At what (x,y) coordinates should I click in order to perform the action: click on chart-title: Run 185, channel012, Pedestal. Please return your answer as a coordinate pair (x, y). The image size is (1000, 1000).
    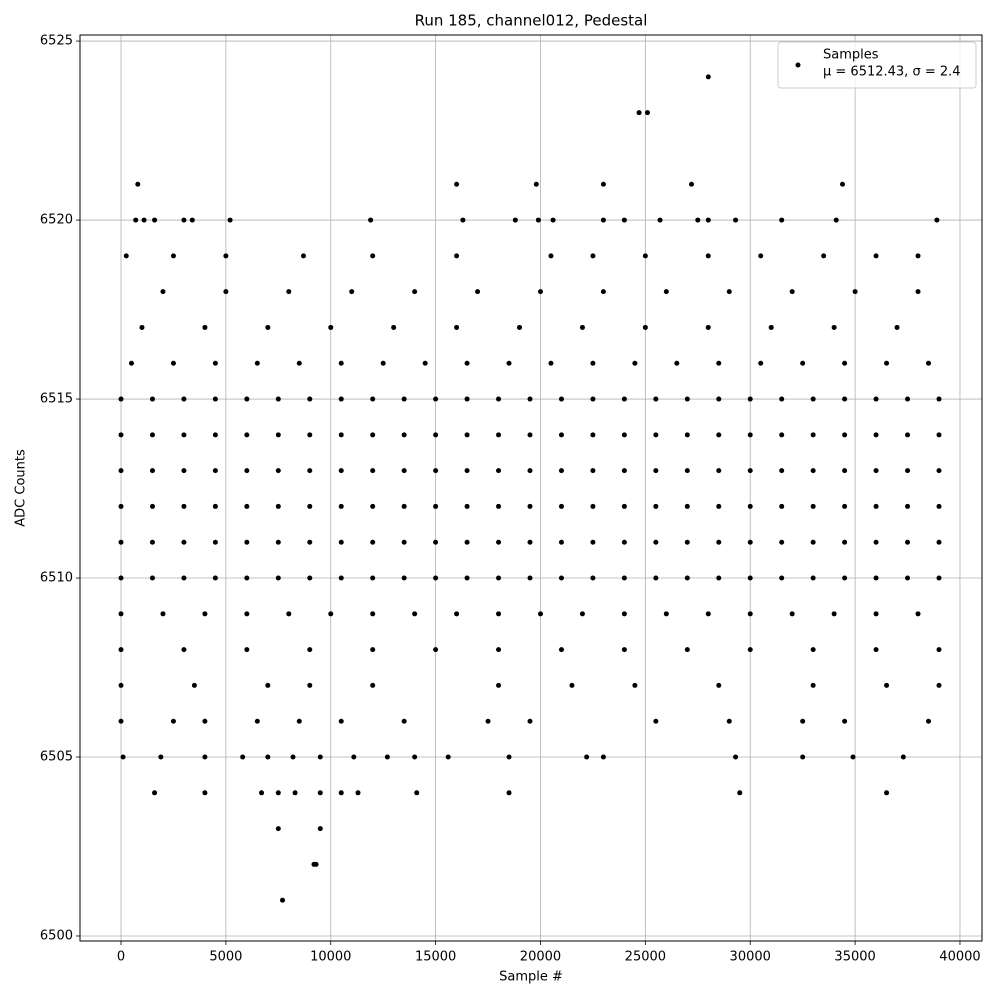
    Looking at the image, I should click on (531, 21).